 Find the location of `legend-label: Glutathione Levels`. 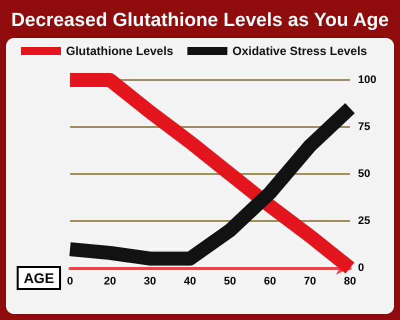

legend-label: Glutathione Levels is located at coordinates (120, 51).